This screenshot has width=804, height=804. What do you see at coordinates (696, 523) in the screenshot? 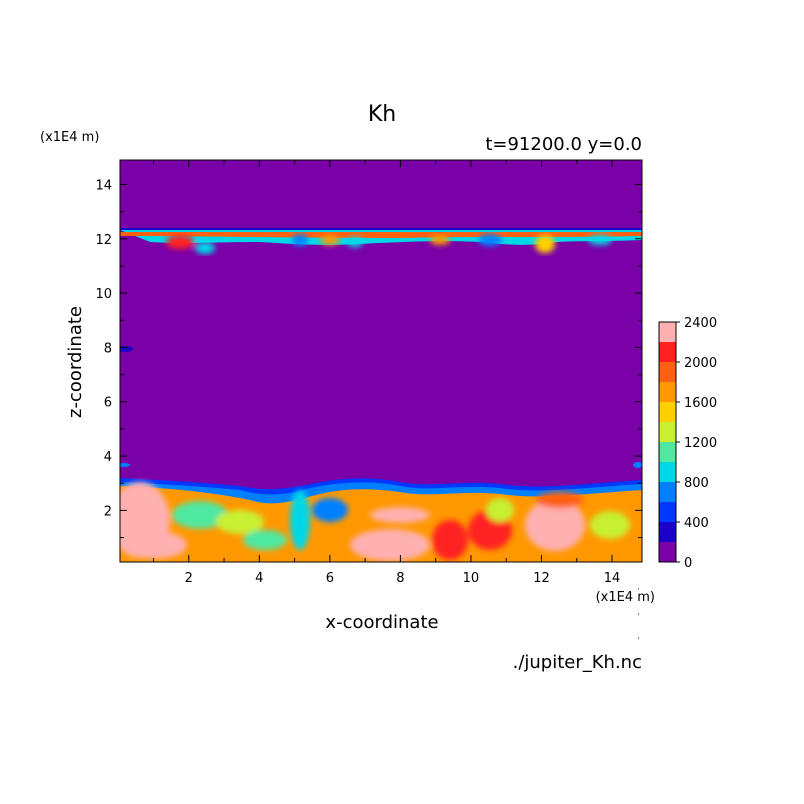
I see `colorbar-tick-label: 400` at bounding box center [696, 523].